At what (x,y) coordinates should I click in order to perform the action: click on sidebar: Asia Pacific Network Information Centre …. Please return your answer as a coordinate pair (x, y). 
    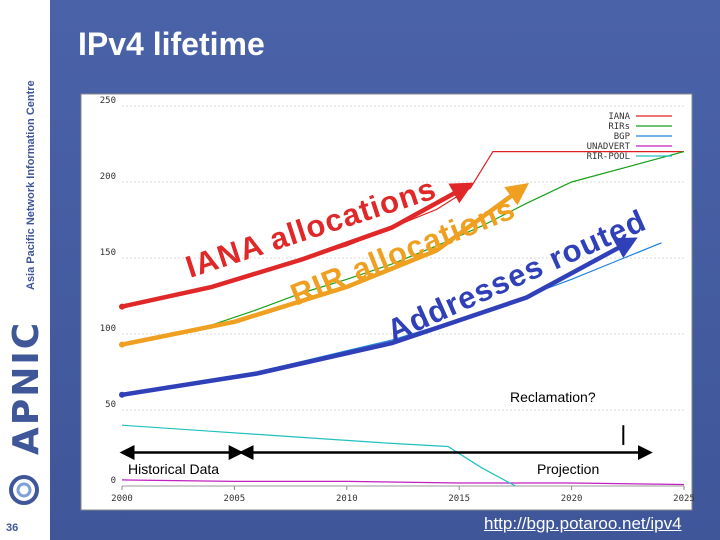
    Looking at the image, I should click on (25, 270).